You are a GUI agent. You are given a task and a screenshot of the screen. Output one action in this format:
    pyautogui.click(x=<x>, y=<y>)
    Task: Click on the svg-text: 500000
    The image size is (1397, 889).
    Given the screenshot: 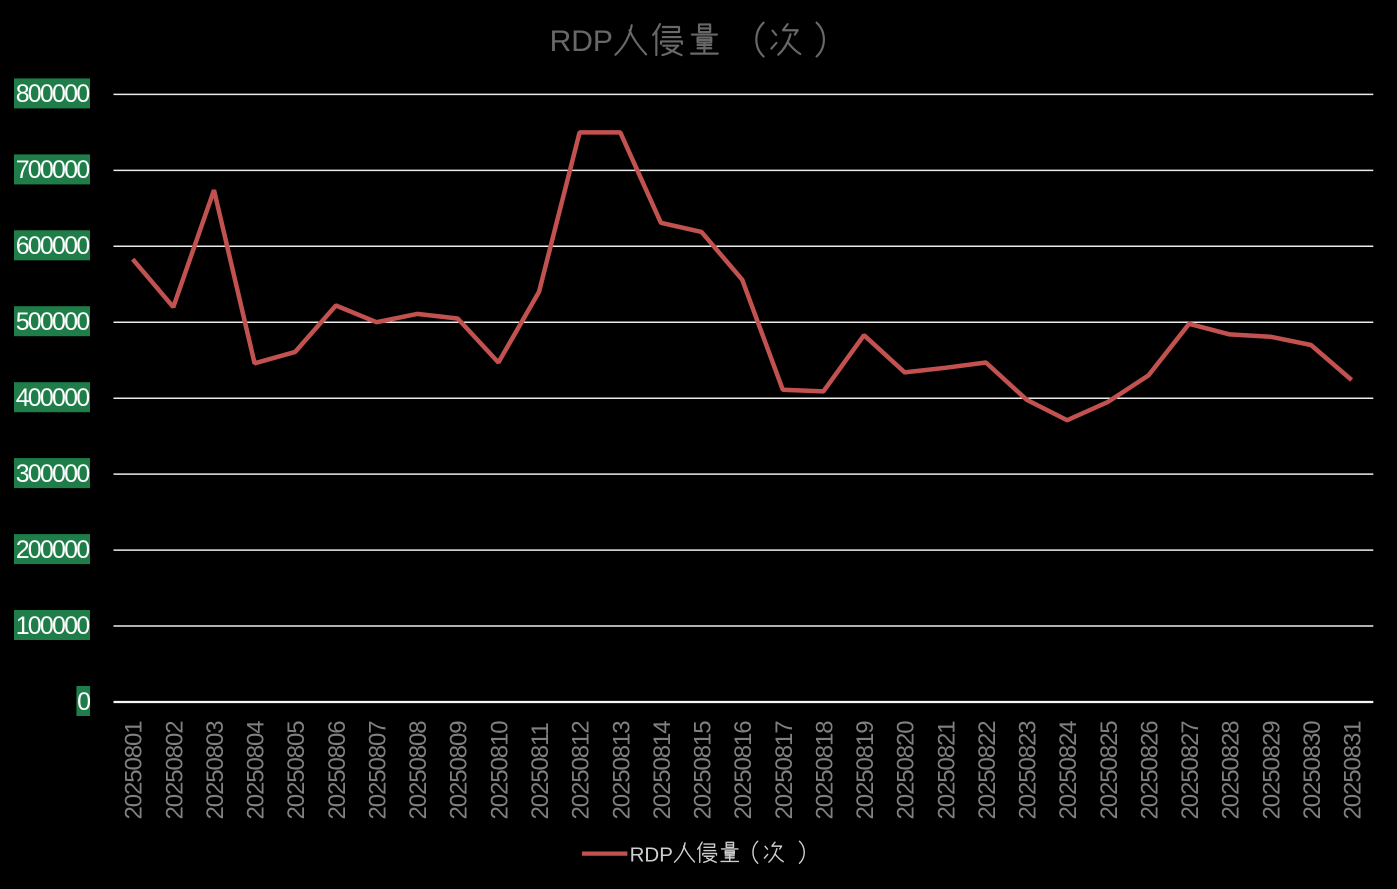 What is the action you would take?
    pyautogui.click(x=53, y=322)
    